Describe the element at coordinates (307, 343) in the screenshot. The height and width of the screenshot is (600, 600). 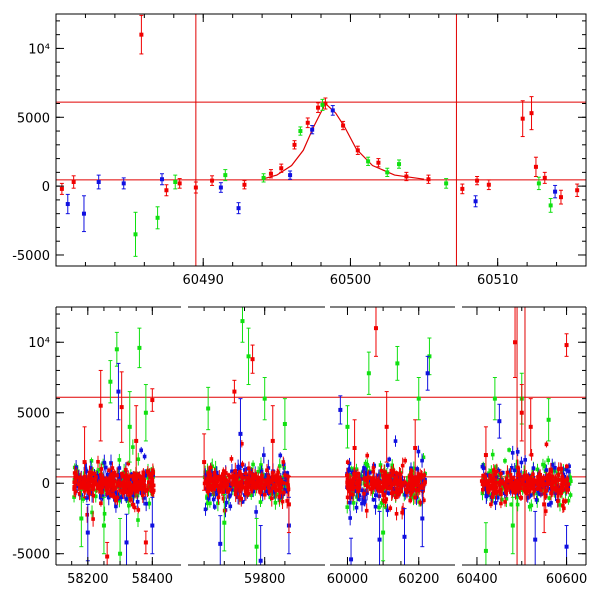
I see `y-tick: 10⁴` at that location.